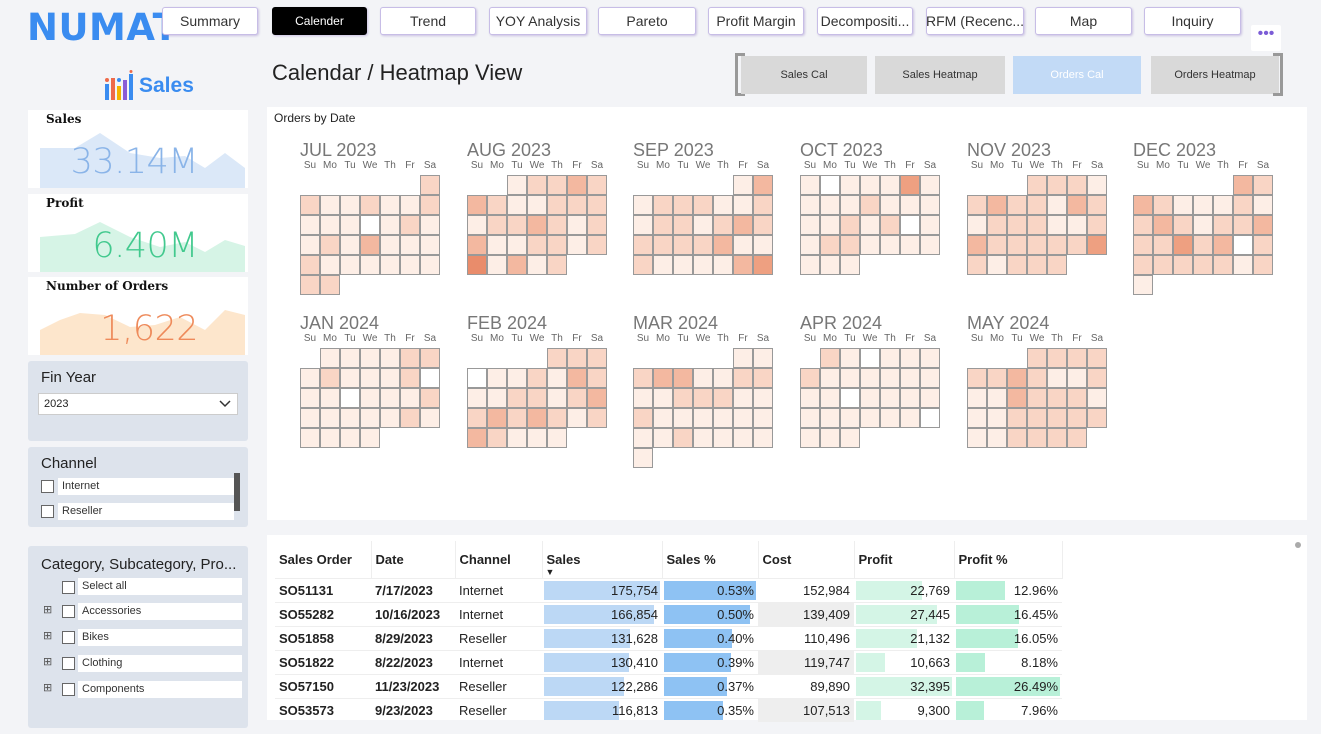 The height and width of the screenshot is (734, 1321). I want to click on col-header-profit: Profit, so click(904, 559).